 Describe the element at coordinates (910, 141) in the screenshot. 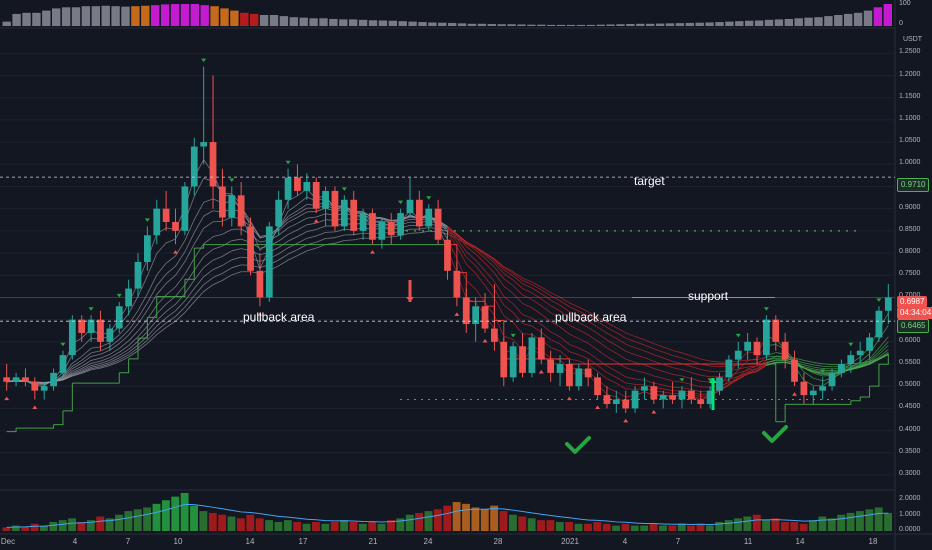

I see `y-tick-label: 1.0500` at that location.